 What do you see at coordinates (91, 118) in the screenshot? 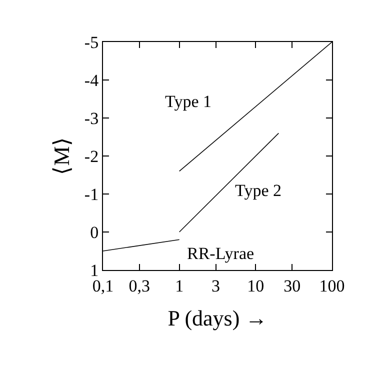
I see `y-tick-label: -3` at bounding box center [91, 118].